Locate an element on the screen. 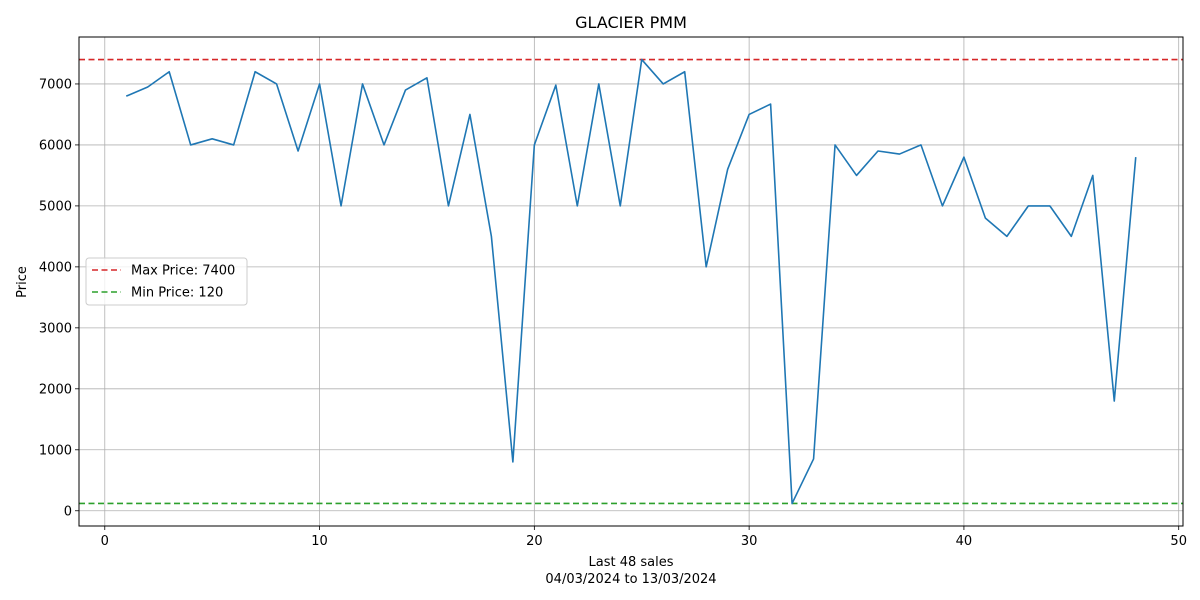  legend-box is located at coordinates (166, 281).